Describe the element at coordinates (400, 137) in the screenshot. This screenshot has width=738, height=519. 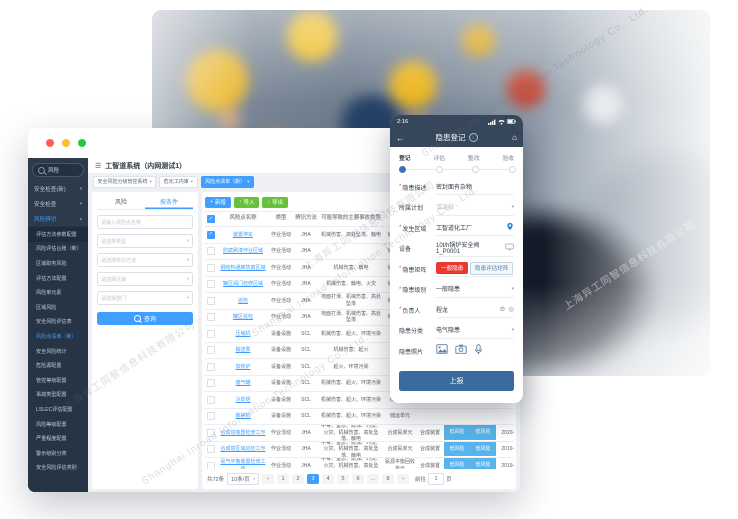
I see `back-arrow-icon: ←` at that location.